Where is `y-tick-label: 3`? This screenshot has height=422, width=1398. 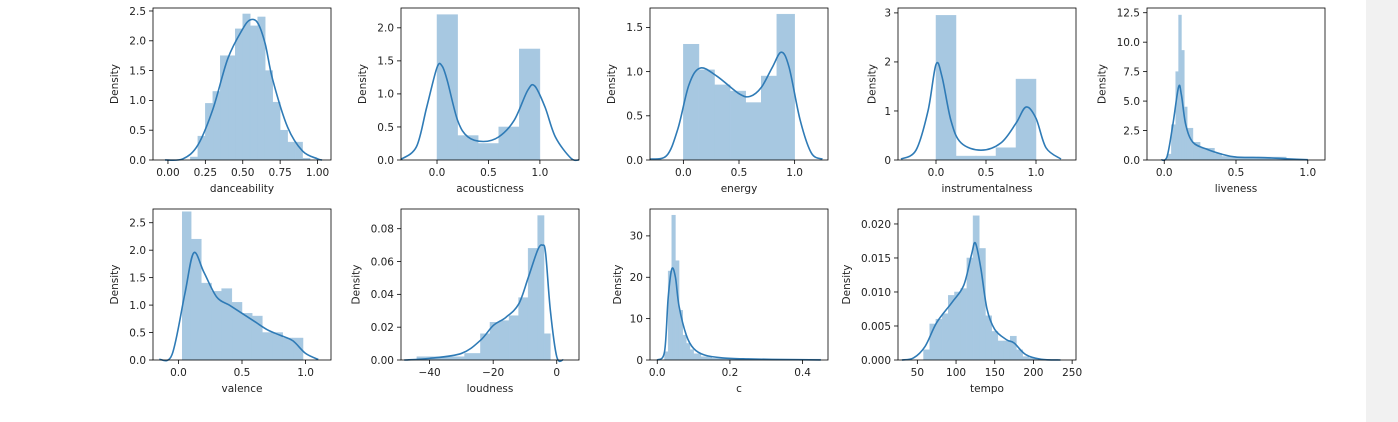
y-tick-label: 3 is located at coordinates (887, 14).